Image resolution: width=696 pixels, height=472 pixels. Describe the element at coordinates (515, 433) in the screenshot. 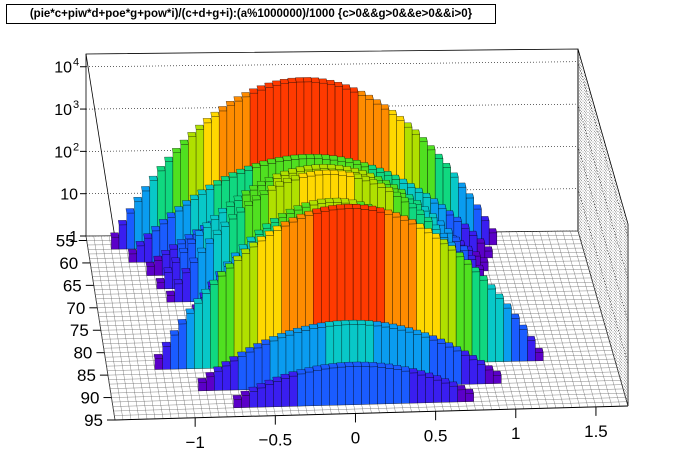

I see `x-tick-label: 1` at that location.